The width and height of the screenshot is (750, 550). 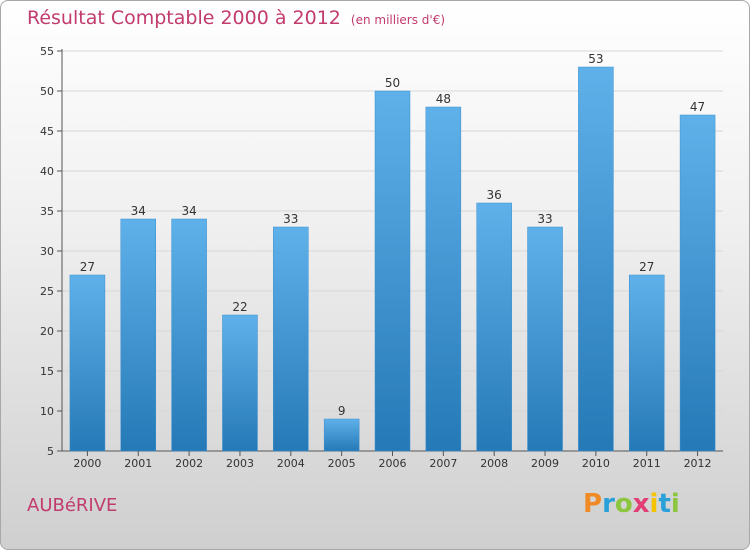 What do you see at coordinates (494, 195) in the screenshot?
I see `data-label: 36` at bounding box center [494, 195].